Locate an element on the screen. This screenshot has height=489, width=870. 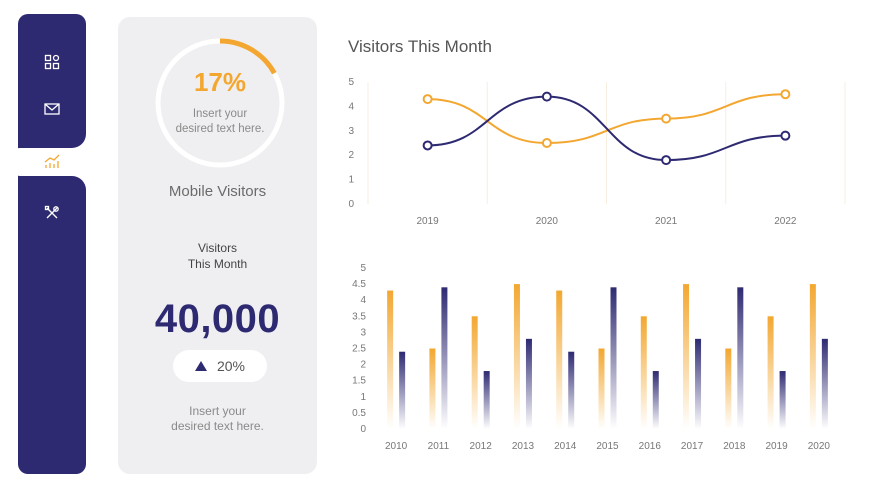
y-tick-label: 1.5 is located at coordinates (359, 381).